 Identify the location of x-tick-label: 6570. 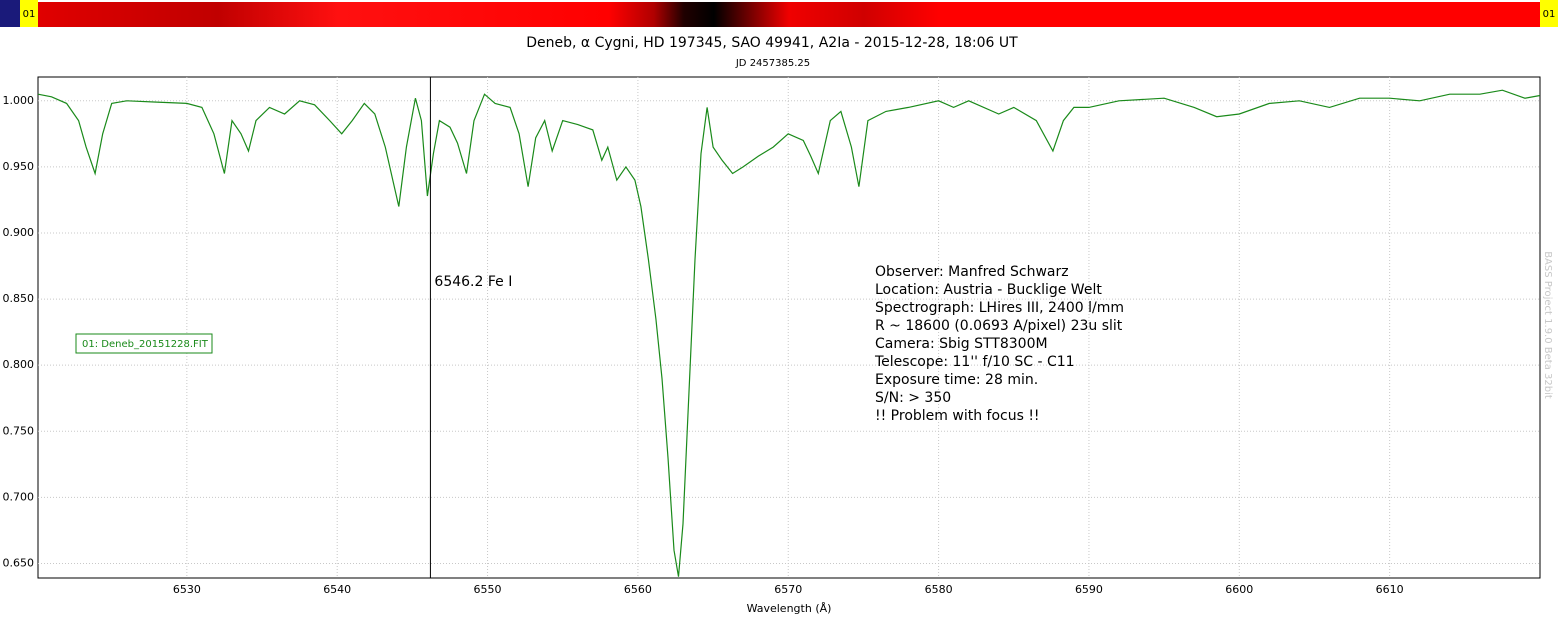
(788, 589).